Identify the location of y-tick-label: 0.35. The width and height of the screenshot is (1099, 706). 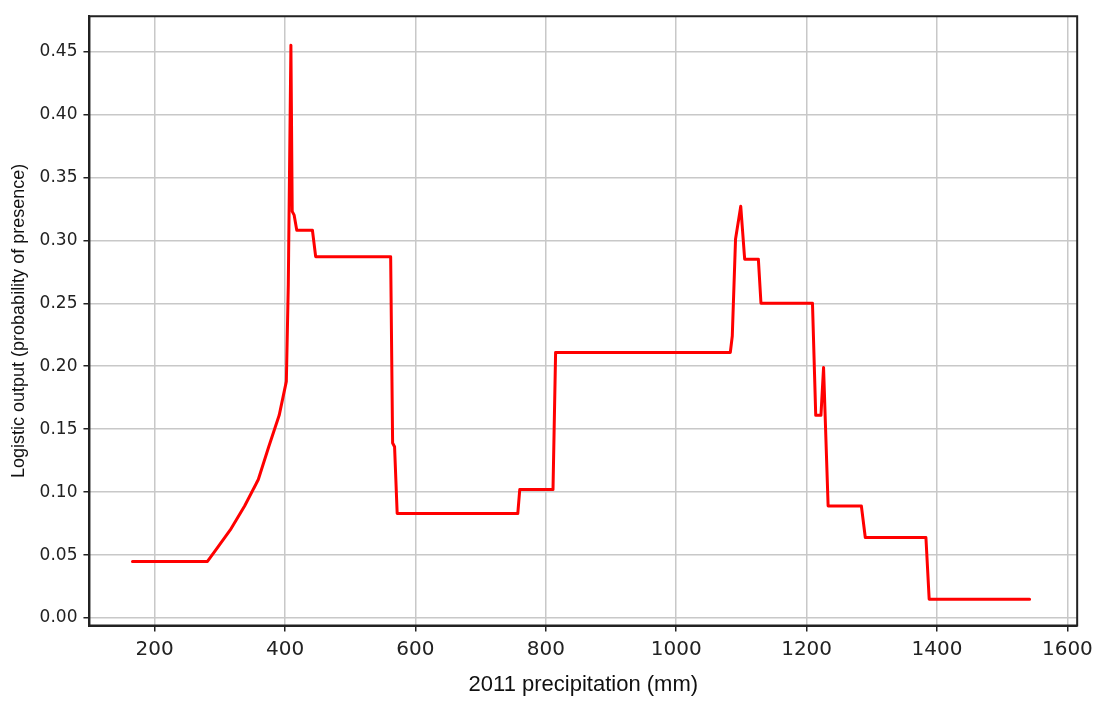
(58, 175).